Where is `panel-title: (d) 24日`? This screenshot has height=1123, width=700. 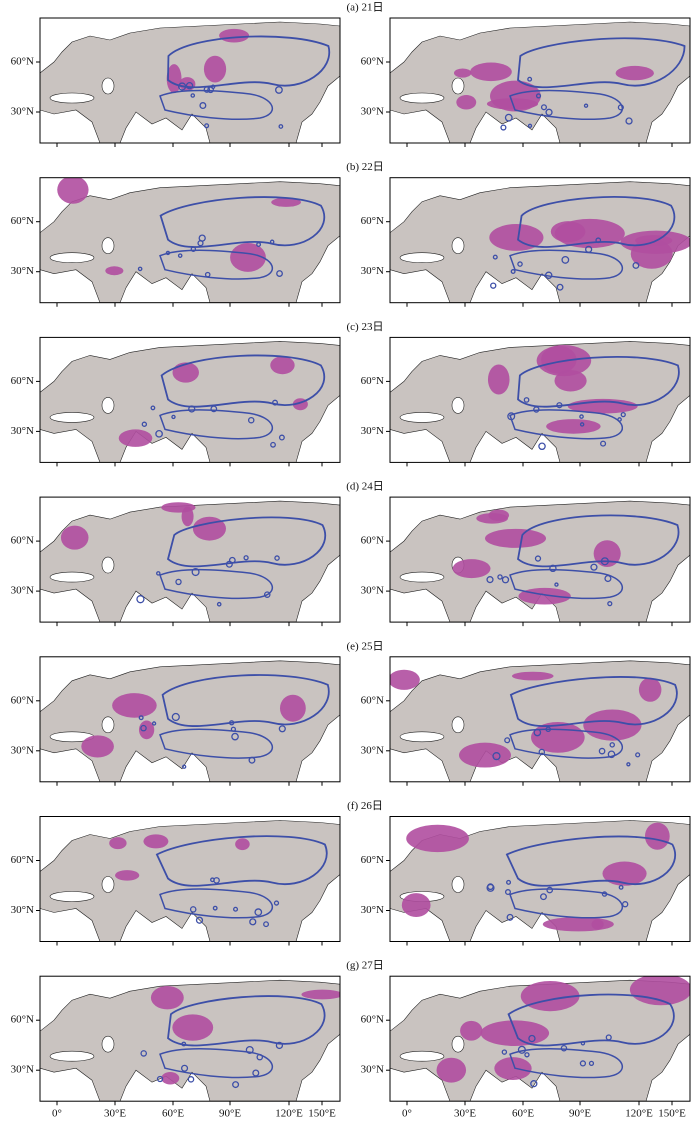 panel-title: (d) 24日 is located at coordinates (365, 487).